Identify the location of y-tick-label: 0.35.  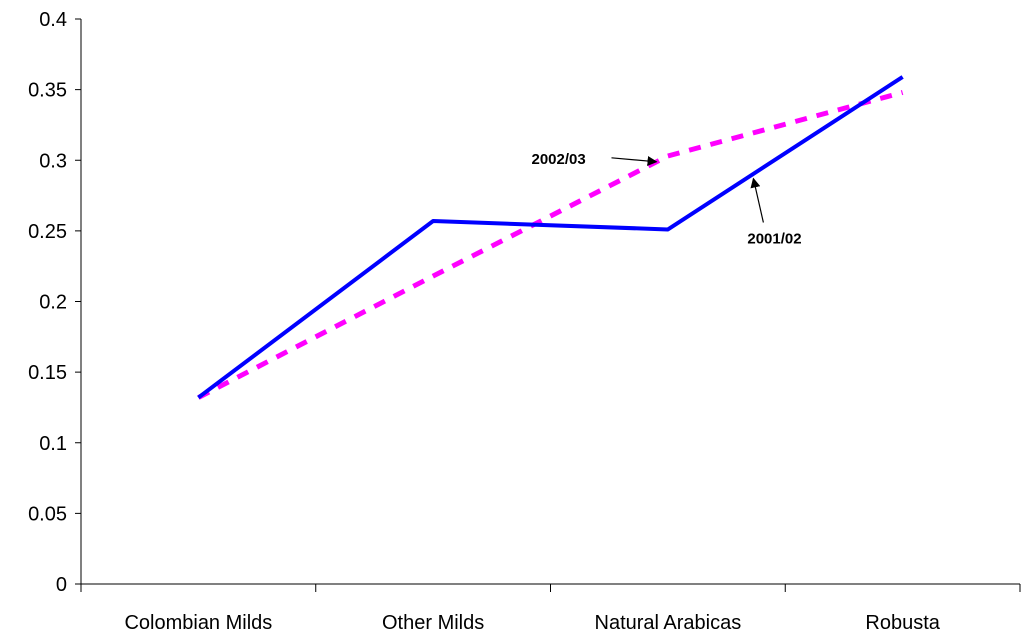
(47, 91).